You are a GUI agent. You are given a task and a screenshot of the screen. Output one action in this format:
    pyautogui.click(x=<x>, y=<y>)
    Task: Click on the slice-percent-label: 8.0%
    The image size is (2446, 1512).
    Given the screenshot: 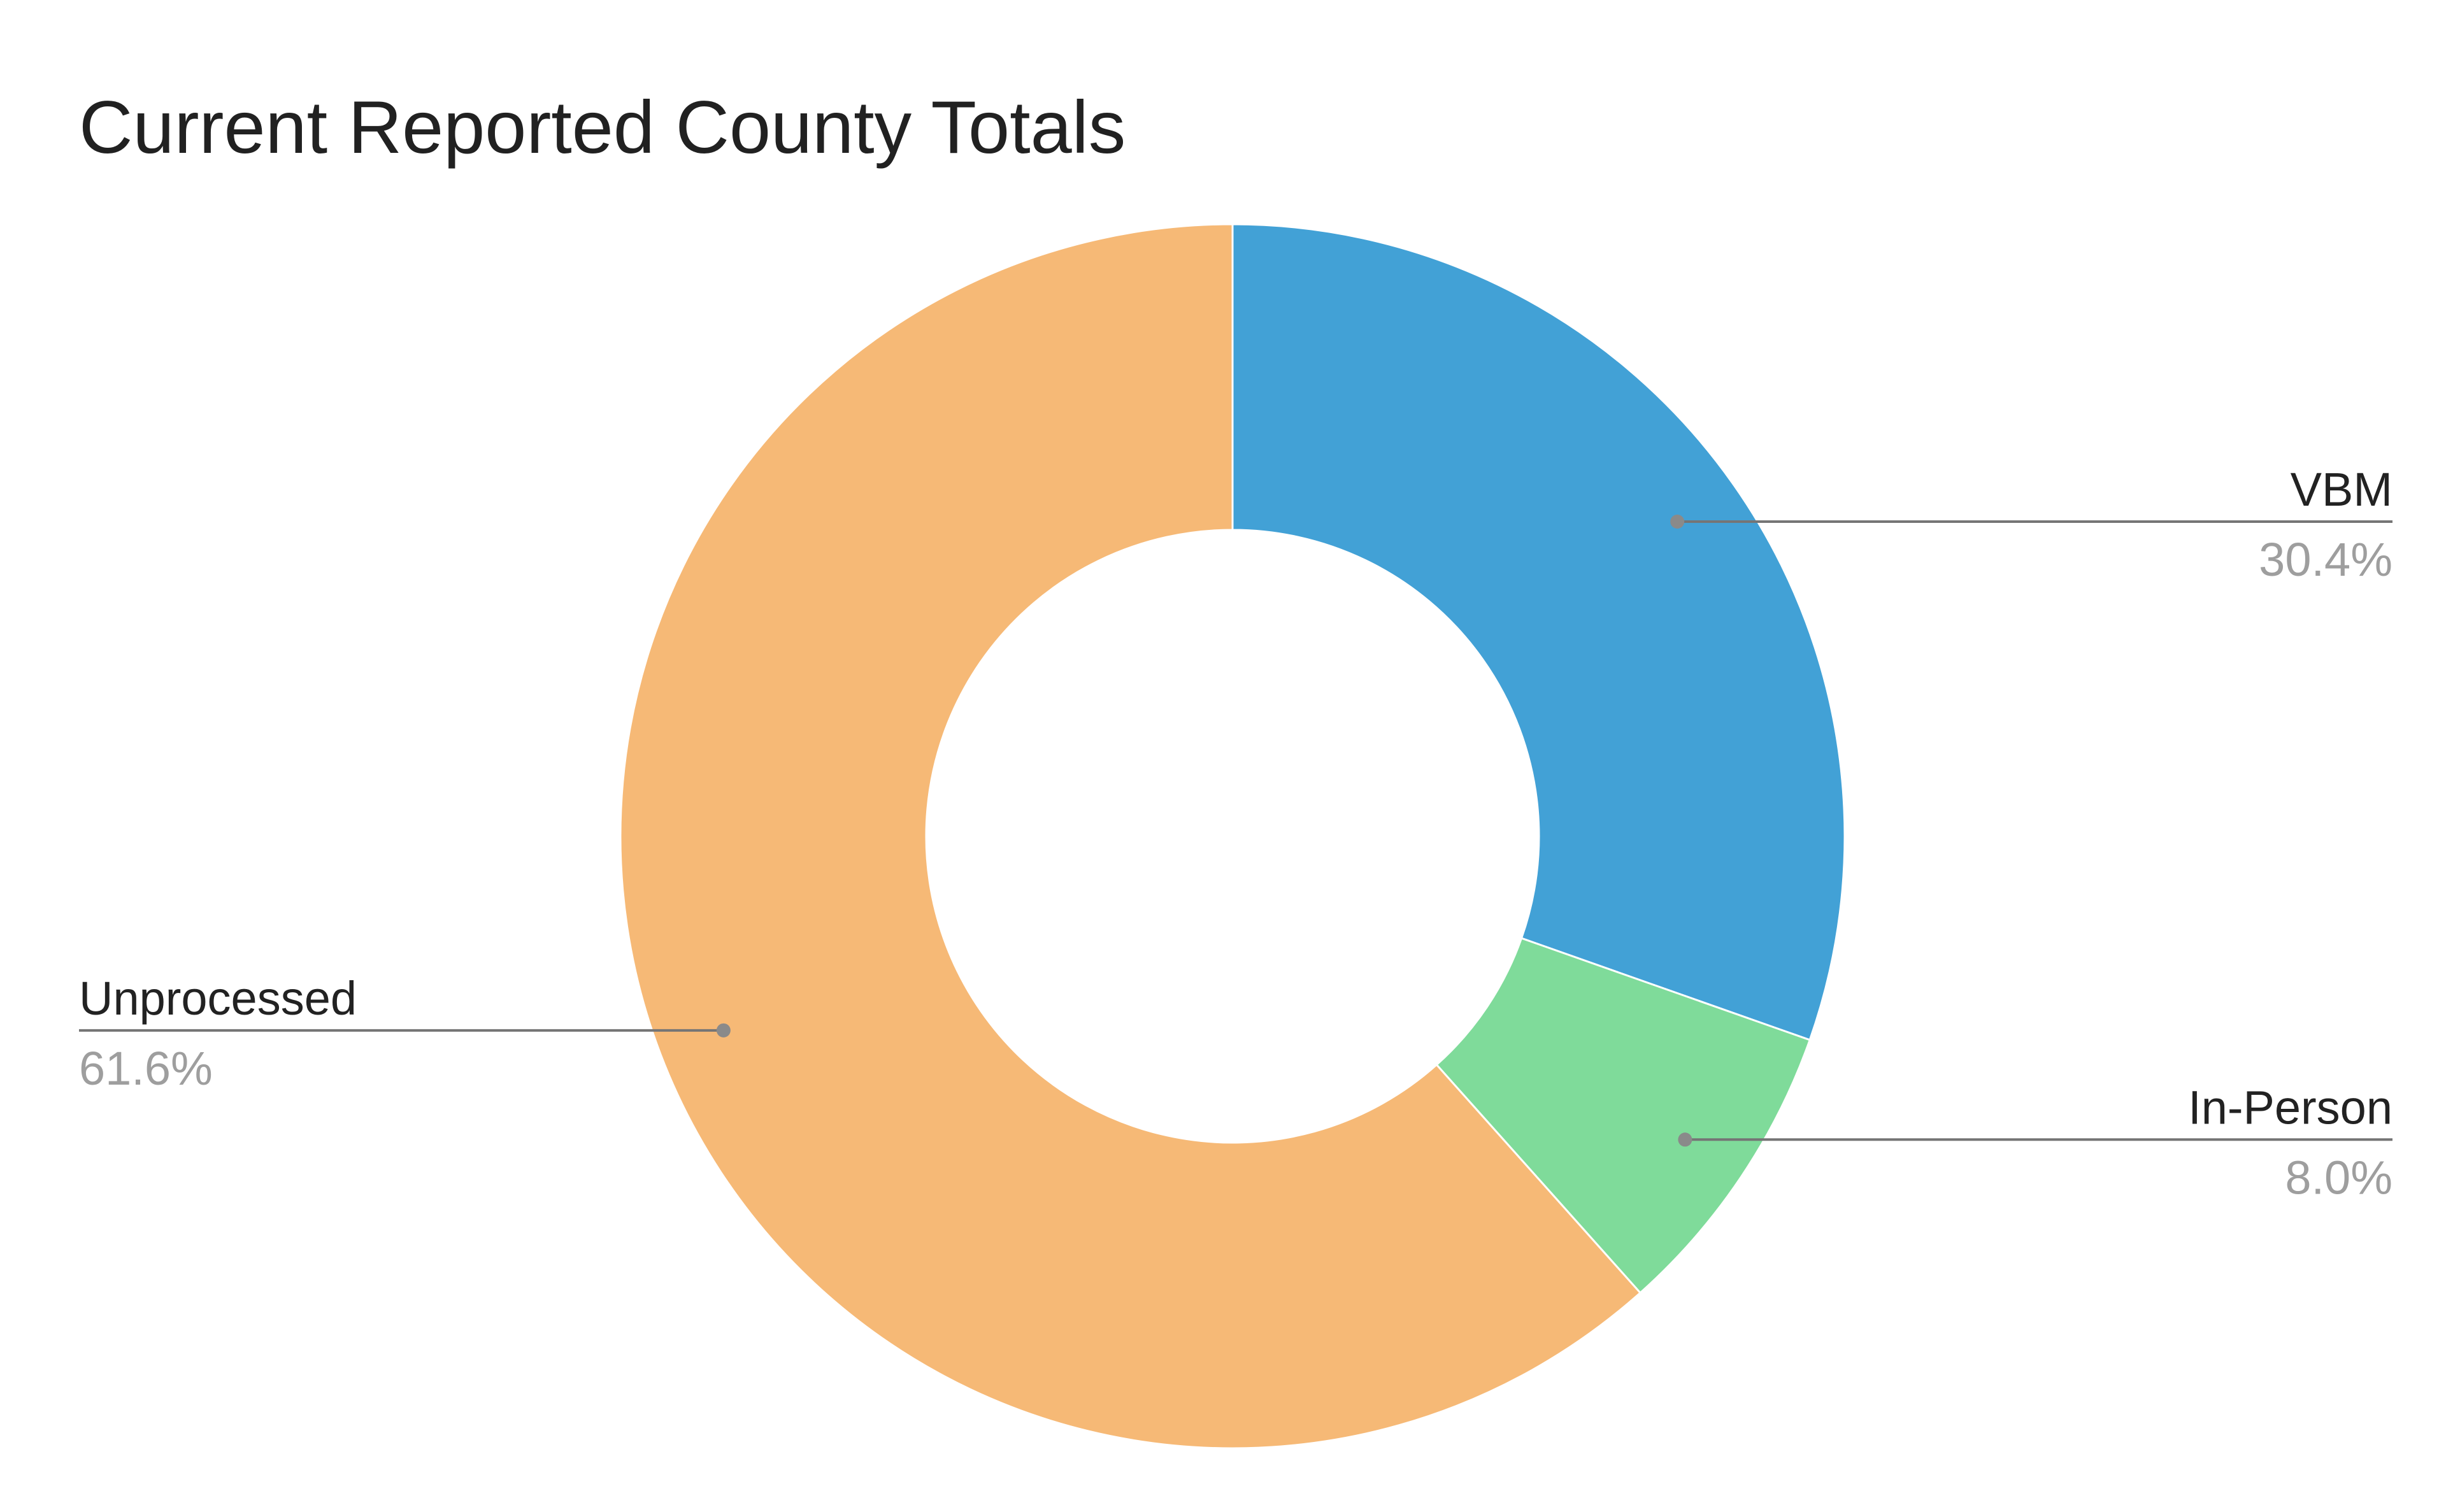 What is the action you would take?
    pyautogui.click(x=2338, y=1177)
    